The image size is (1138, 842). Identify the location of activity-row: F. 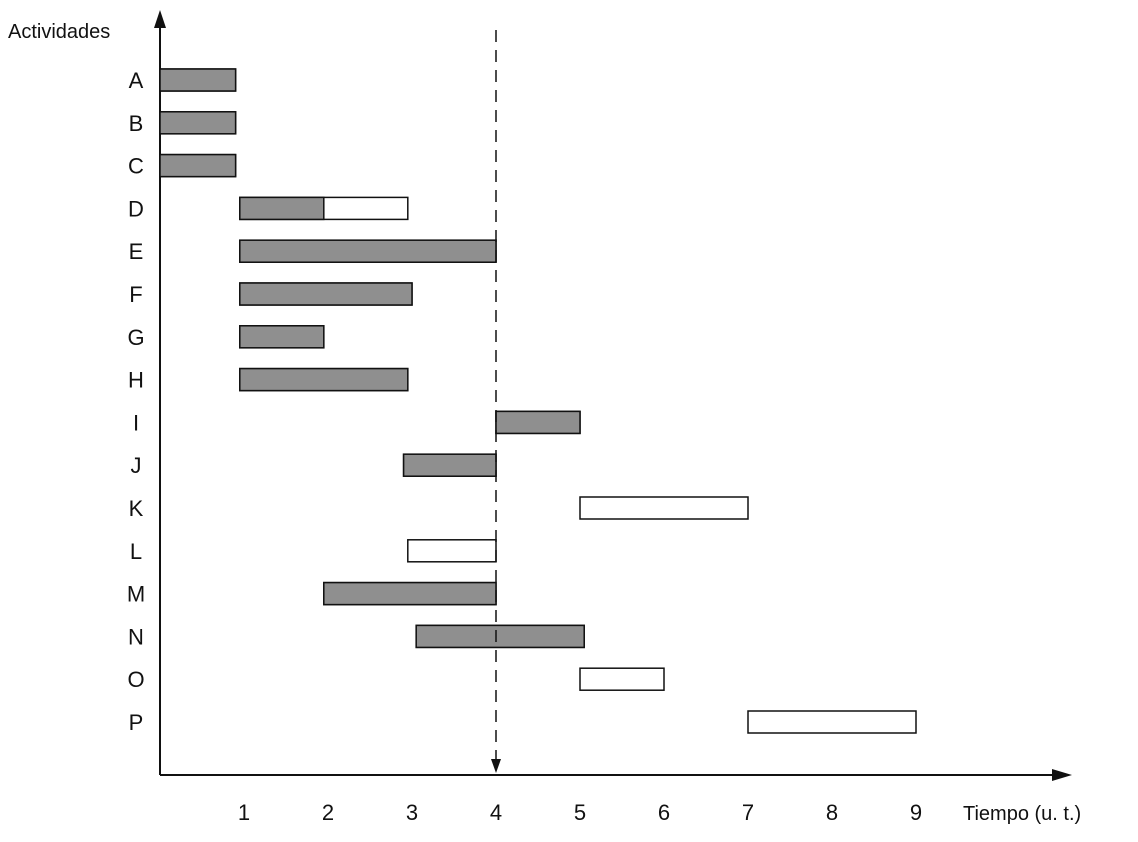
(271, 294).